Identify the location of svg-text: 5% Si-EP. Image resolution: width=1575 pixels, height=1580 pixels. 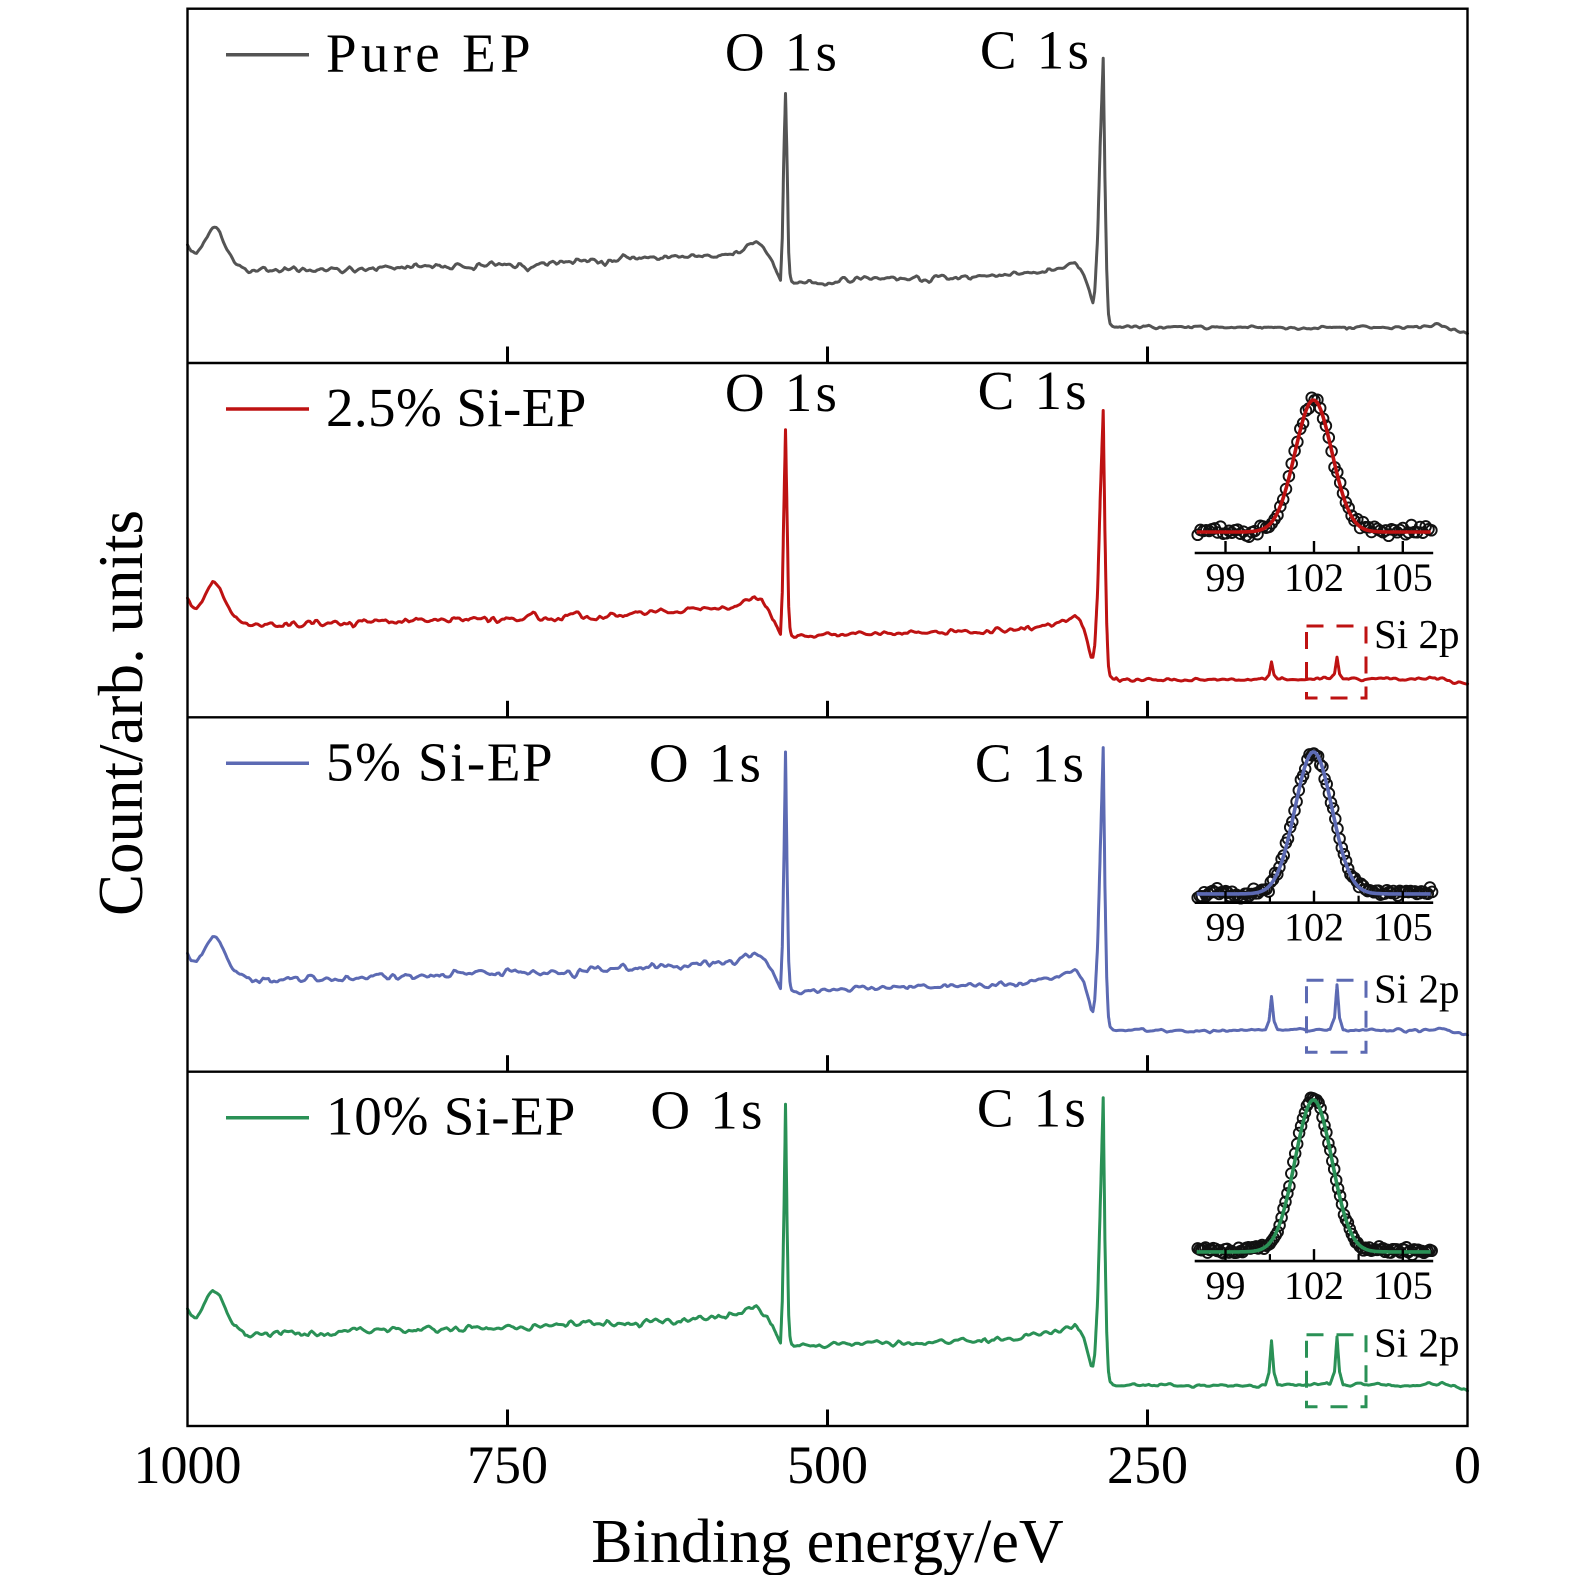
(440, 761).